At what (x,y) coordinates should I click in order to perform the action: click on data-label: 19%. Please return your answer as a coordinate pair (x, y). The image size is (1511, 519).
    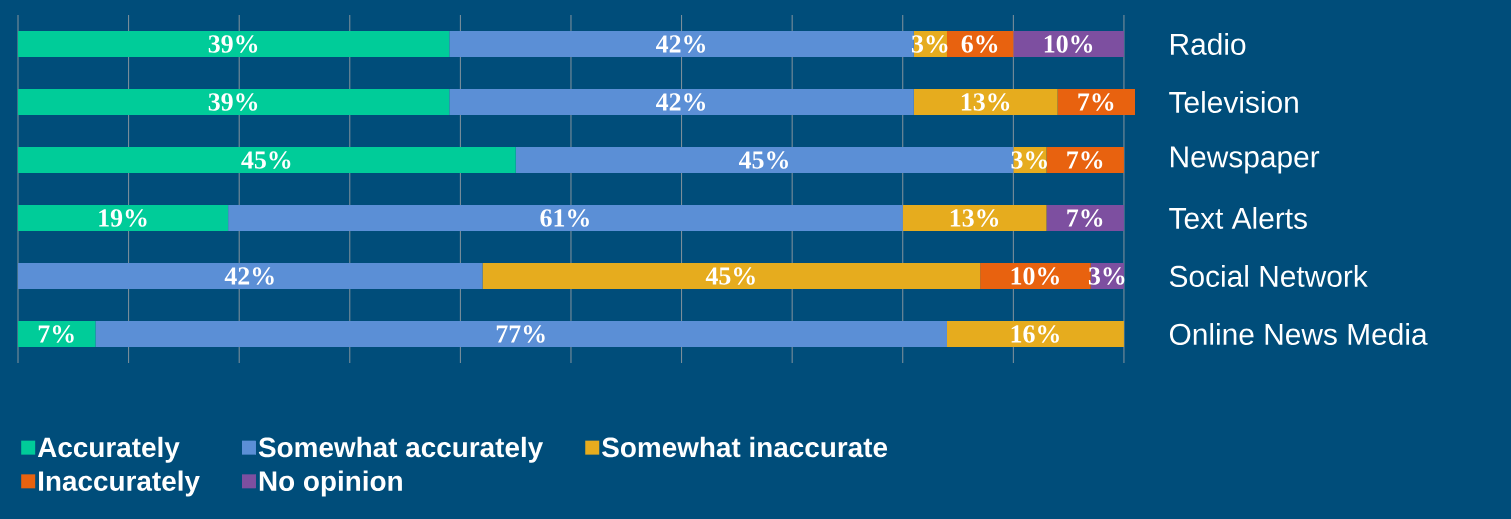
    Looking at the image, I should click on (123, 218).